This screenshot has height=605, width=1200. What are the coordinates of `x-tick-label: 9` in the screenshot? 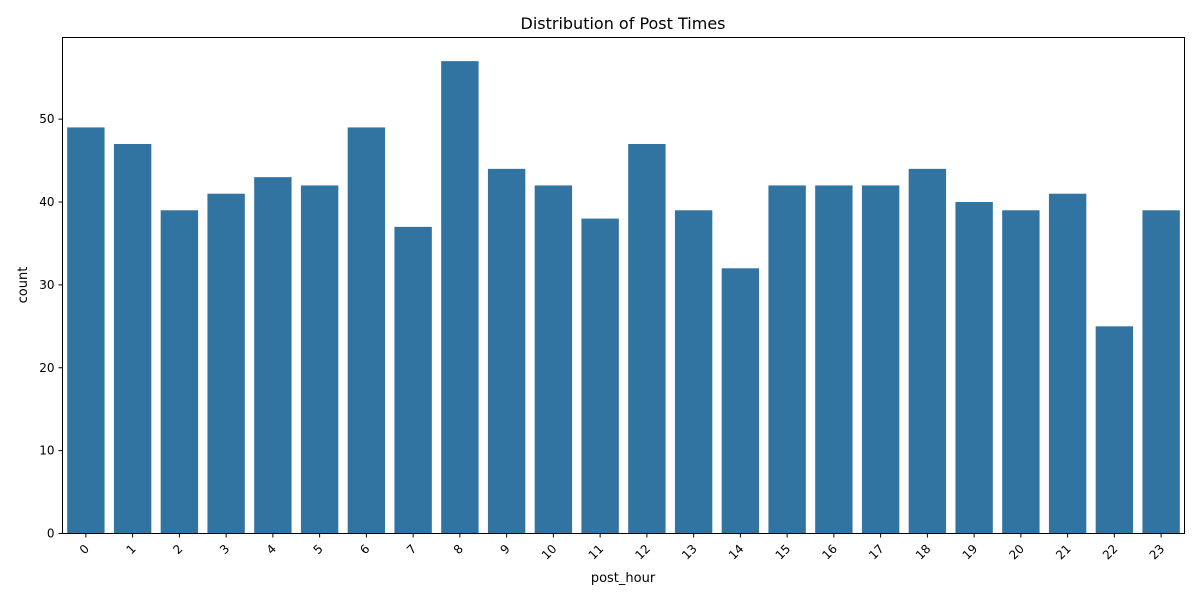 It's located at (504, 549).